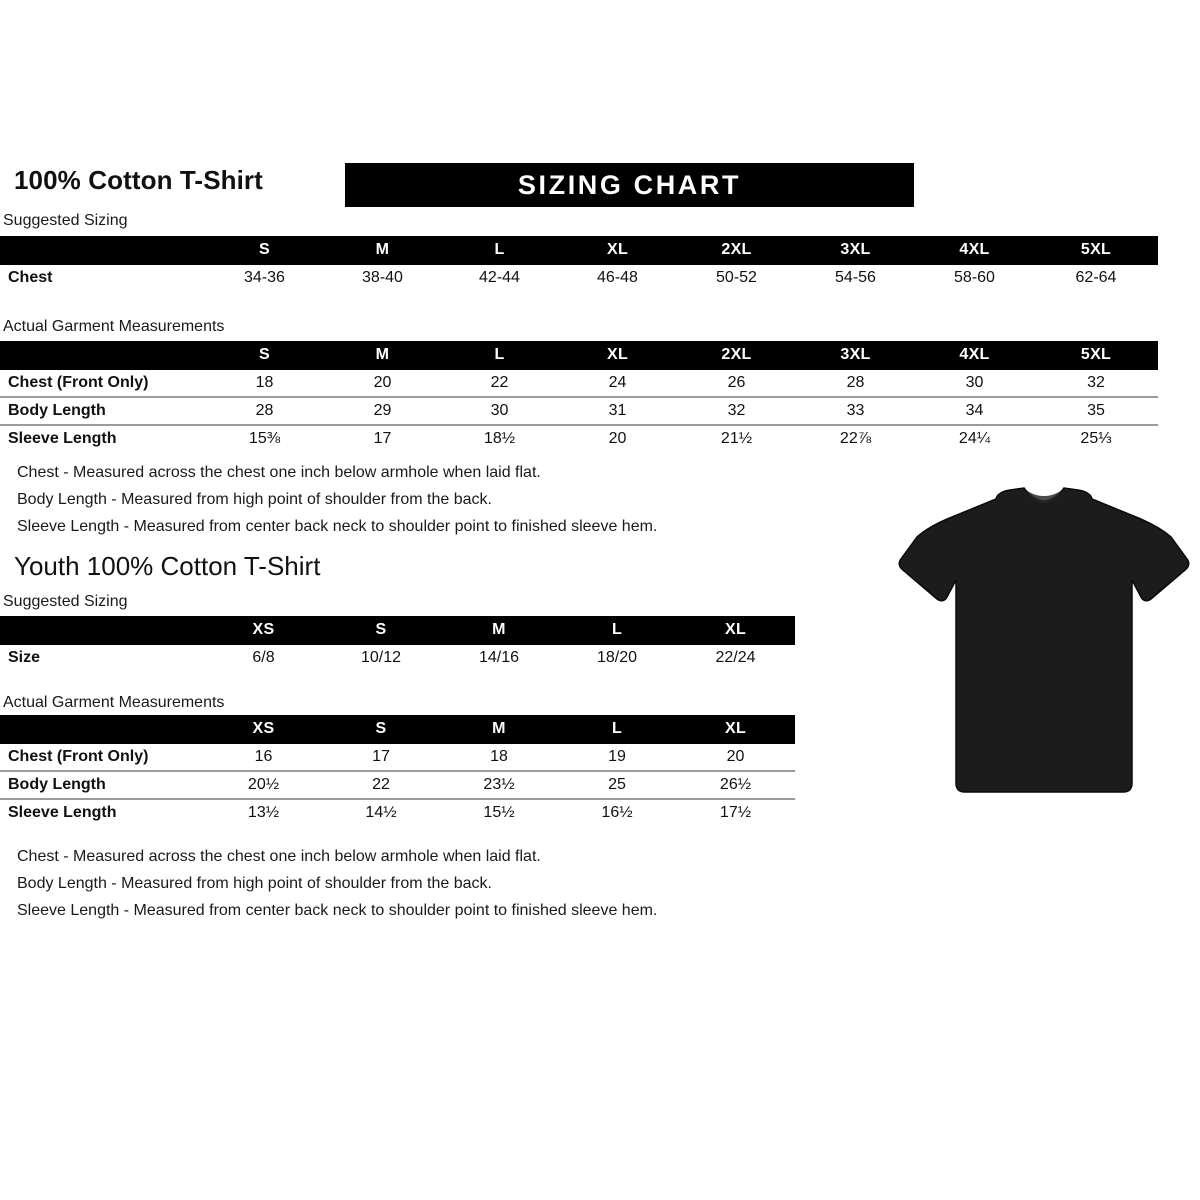 The width and height of the screenshot is (1200, 1200). I want to click on cell-size-s: 10/12, so click(381, 658).